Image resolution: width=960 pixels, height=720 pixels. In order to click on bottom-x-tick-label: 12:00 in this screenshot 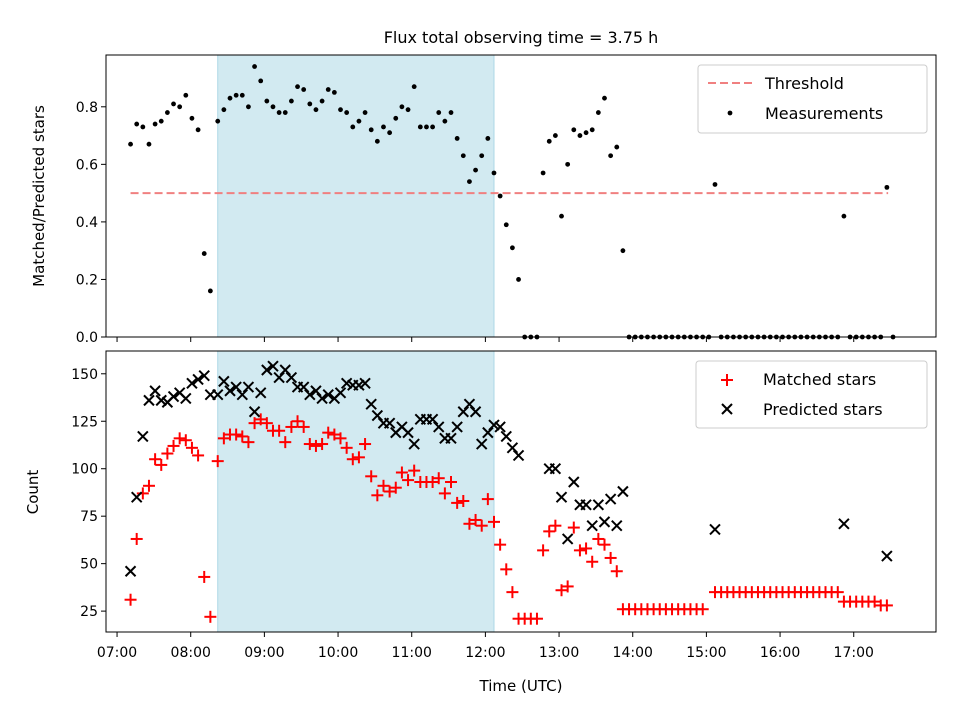, I will do `click(485, 653)`.